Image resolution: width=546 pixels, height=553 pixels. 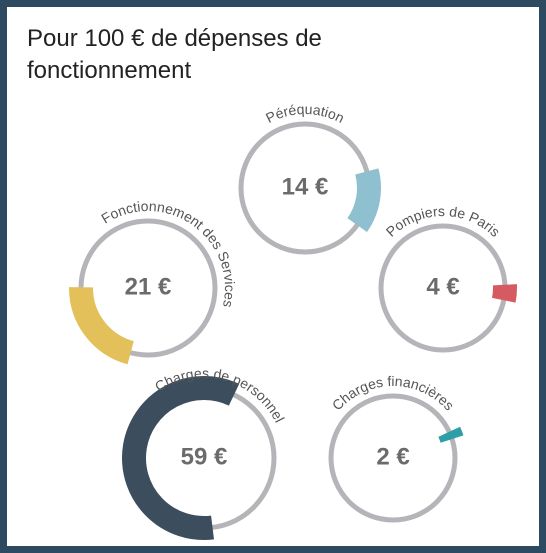 I want to click on value-label: 21 €, so click(x=148, y=286).